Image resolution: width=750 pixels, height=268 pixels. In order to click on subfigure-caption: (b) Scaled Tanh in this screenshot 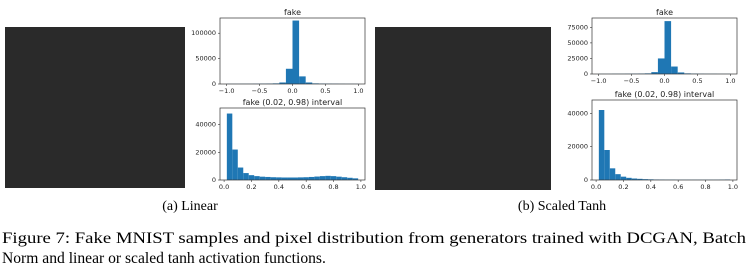, I will do `click(562, 206)`.